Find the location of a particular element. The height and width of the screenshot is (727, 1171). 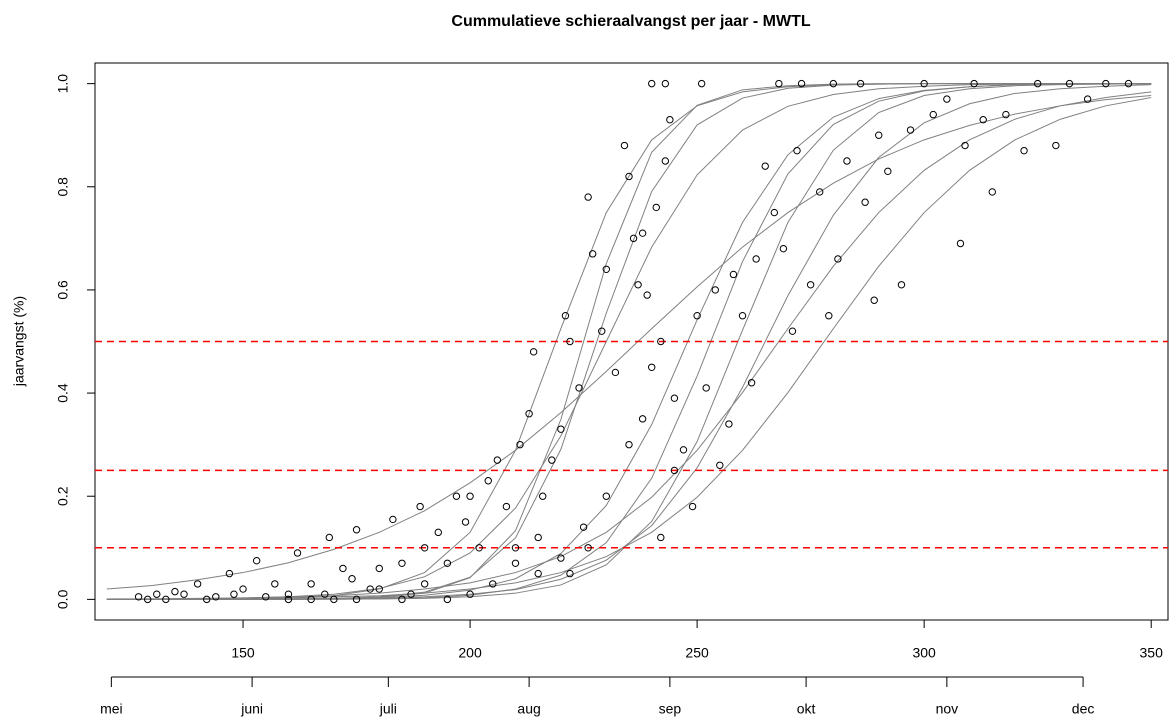

y-tick-label: 0.4 is located at coordinates (63, 393).